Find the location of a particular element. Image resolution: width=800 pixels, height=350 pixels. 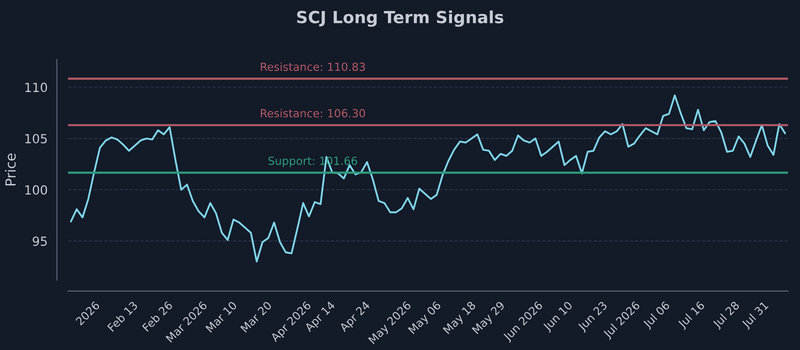

y-axis-title: Price is located at coordinates (10, 170).